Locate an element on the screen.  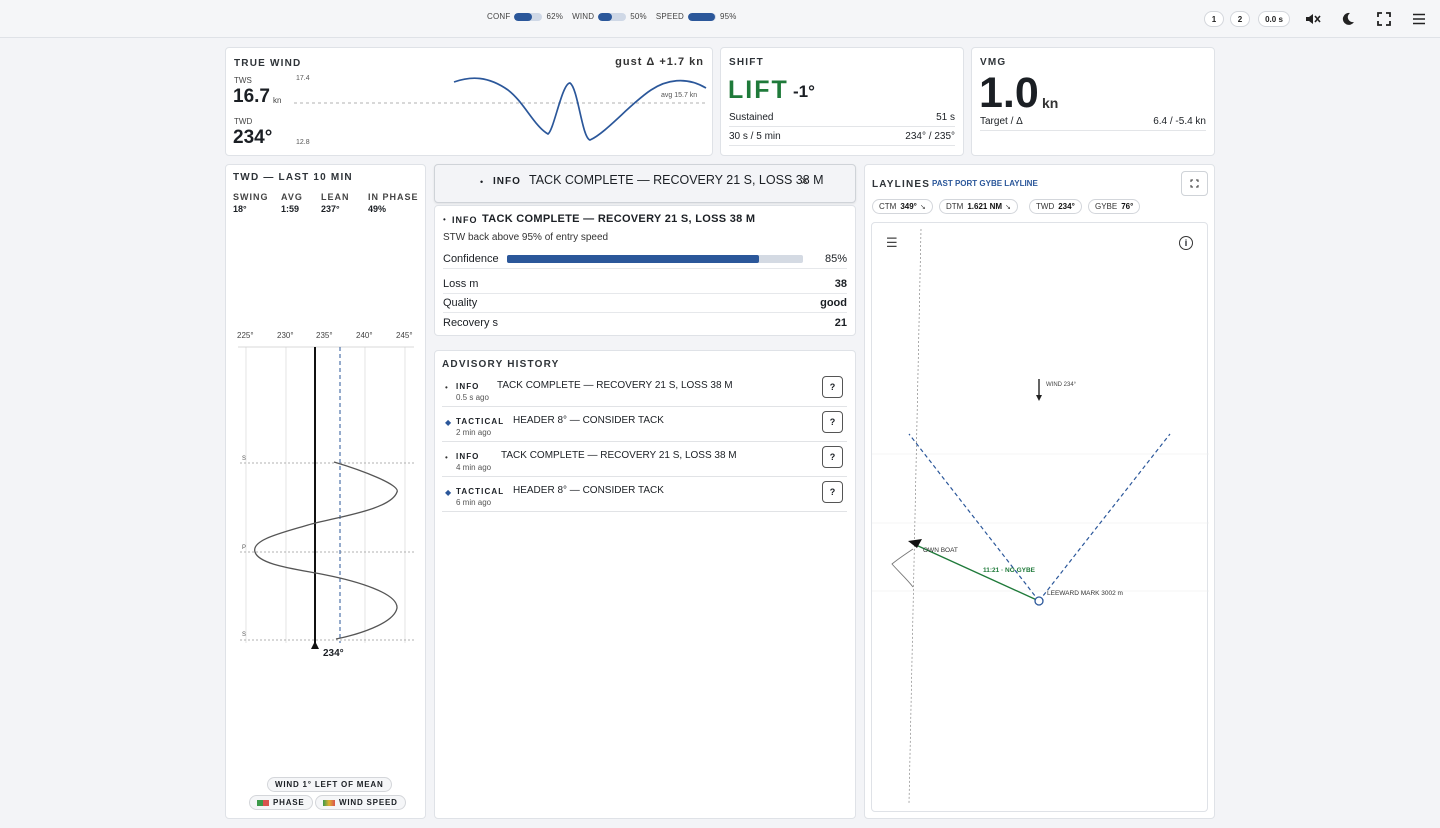
meter-conf: CONF 62% is located at coordinates (525, 16).